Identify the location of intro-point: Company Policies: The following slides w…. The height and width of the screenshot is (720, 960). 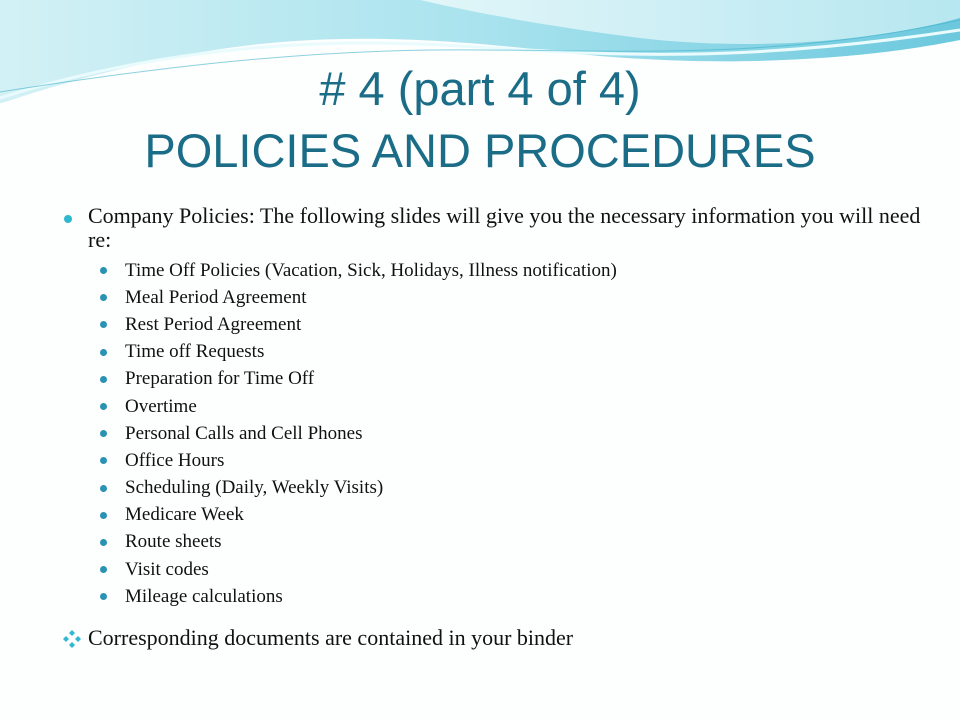
(492, 228).